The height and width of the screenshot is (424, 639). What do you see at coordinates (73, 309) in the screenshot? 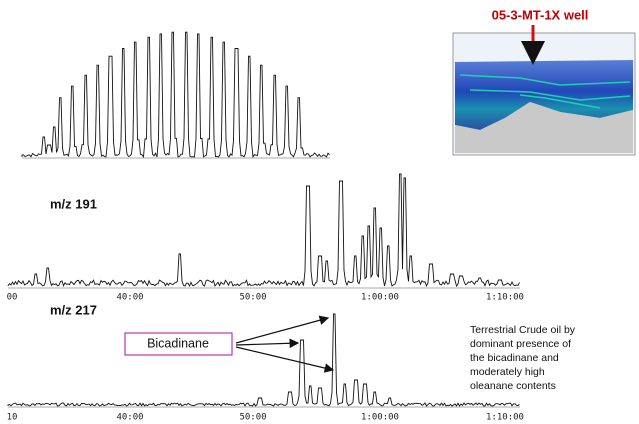
I see `trace-label: m/z 217` at bounding box center [73, 309].